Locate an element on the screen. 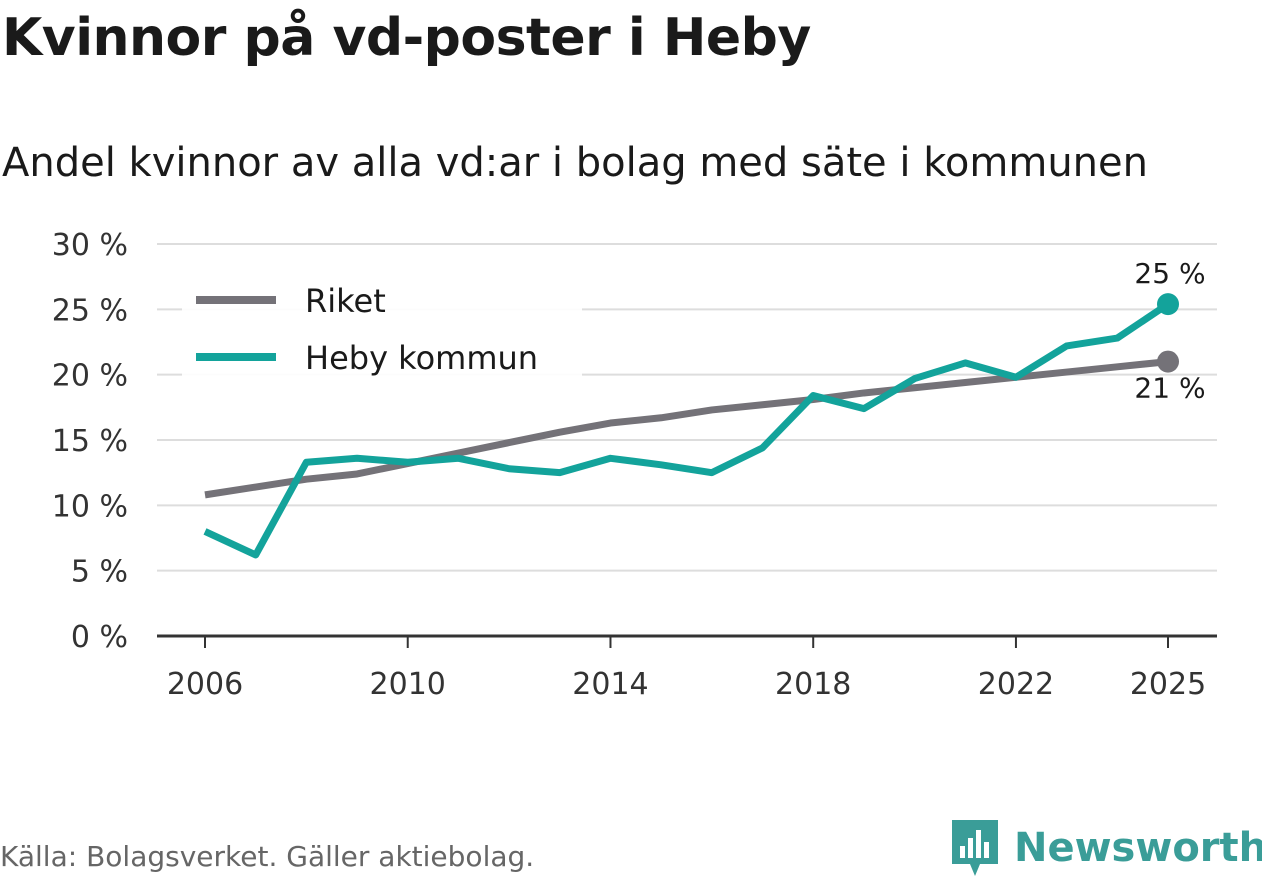 Image resolution: width=1262 pixels, height=879 pixels. y-tick-label: 20 % is located at coordinates (90, 376).